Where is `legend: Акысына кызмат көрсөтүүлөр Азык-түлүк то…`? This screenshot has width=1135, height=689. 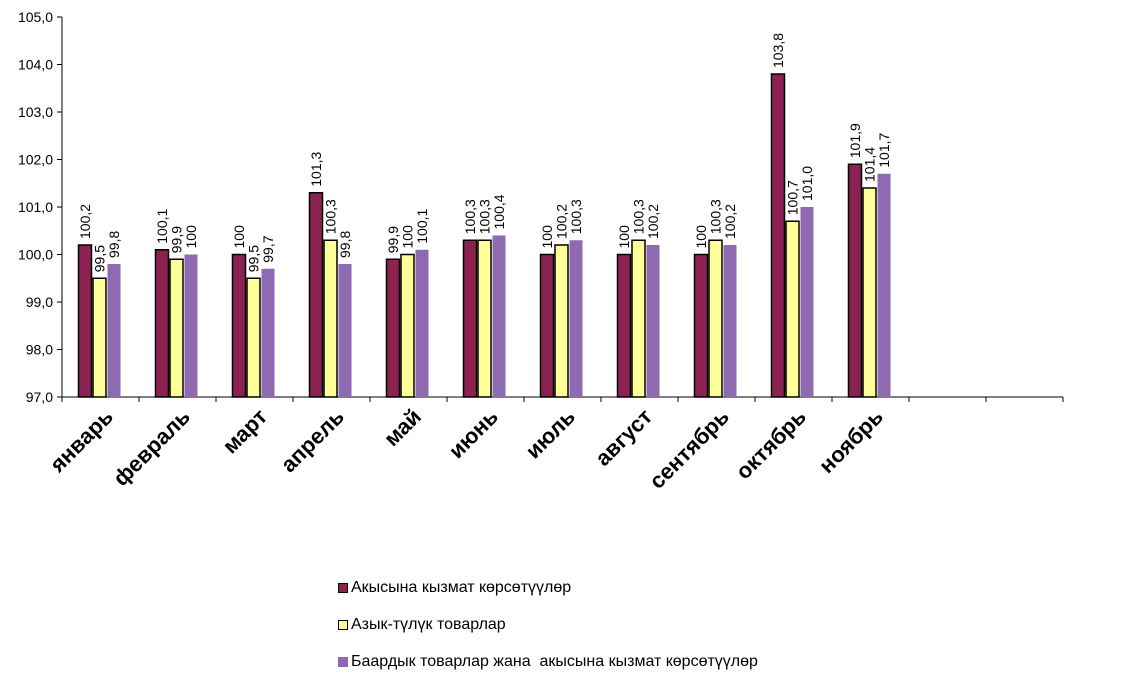 legend: Акысына кызмат көрсөтүүлөр Азык-түлүк то… is located at coordinates (548, 633).